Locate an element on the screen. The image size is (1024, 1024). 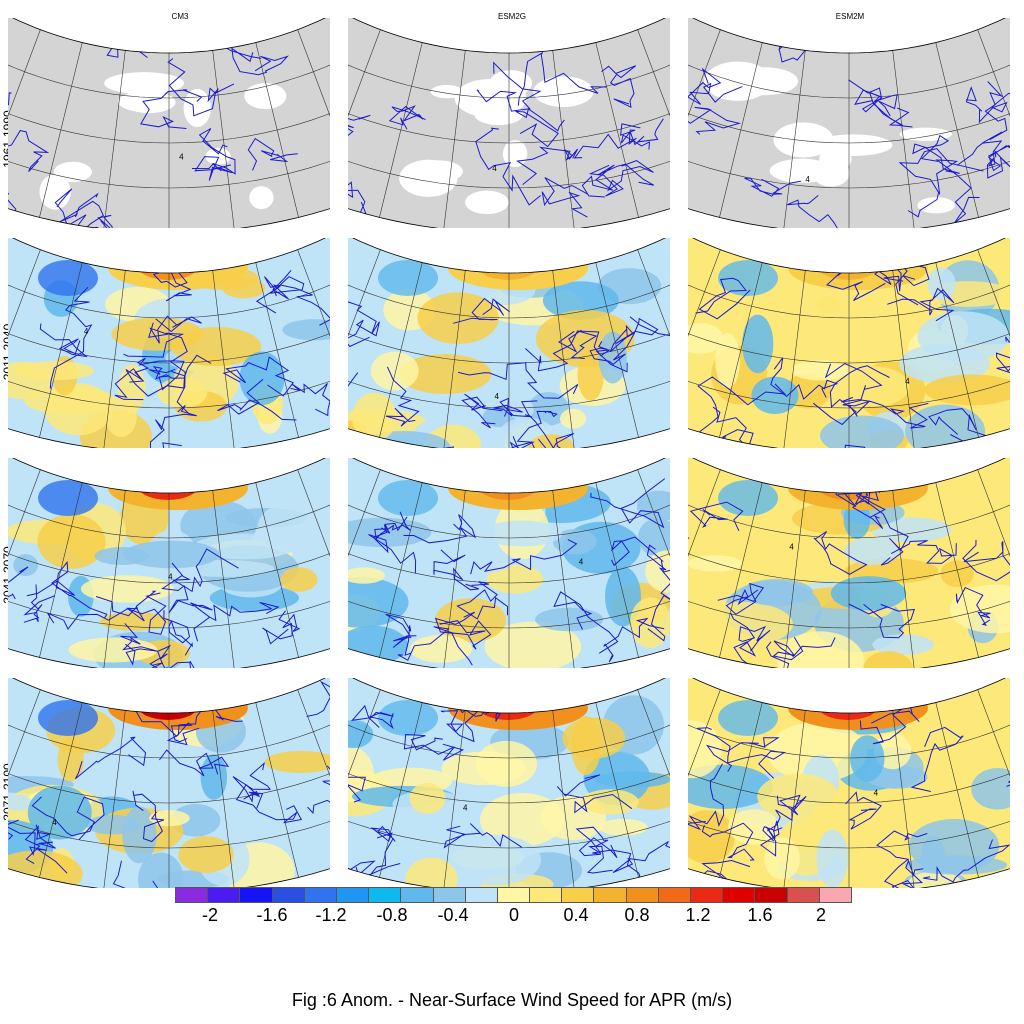
colorbar-tick-label: 0.4 is located at coordinates (576, 915).